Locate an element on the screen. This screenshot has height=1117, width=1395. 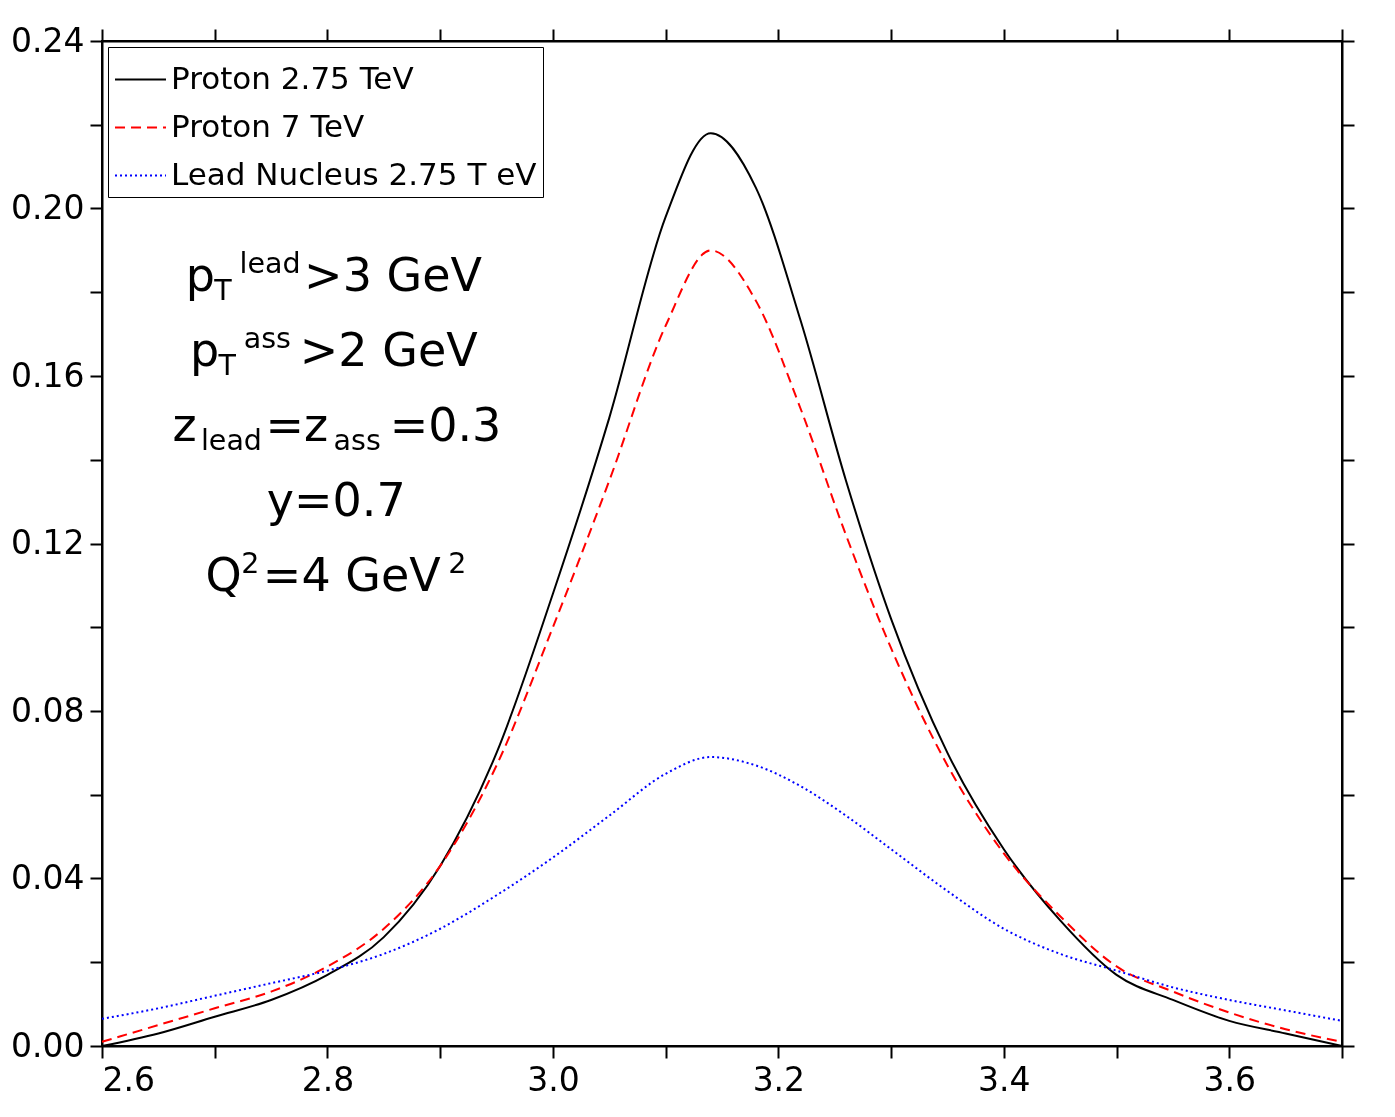
y-tick-label: 0.08 is located at coordinates (48, 710).